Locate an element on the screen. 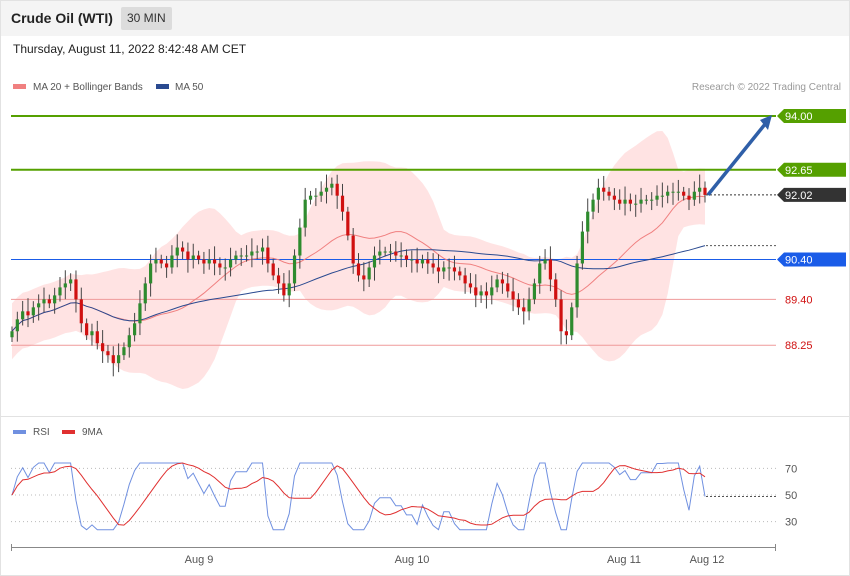  arrow-head is located at coordinates (766, 122).